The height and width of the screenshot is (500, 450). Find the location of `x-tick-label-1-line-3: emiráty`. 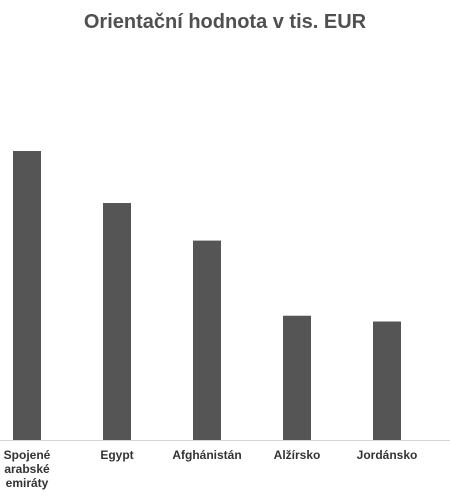

x-tick-label-1-line-3: emiráty is located at coordinates (27, 483).